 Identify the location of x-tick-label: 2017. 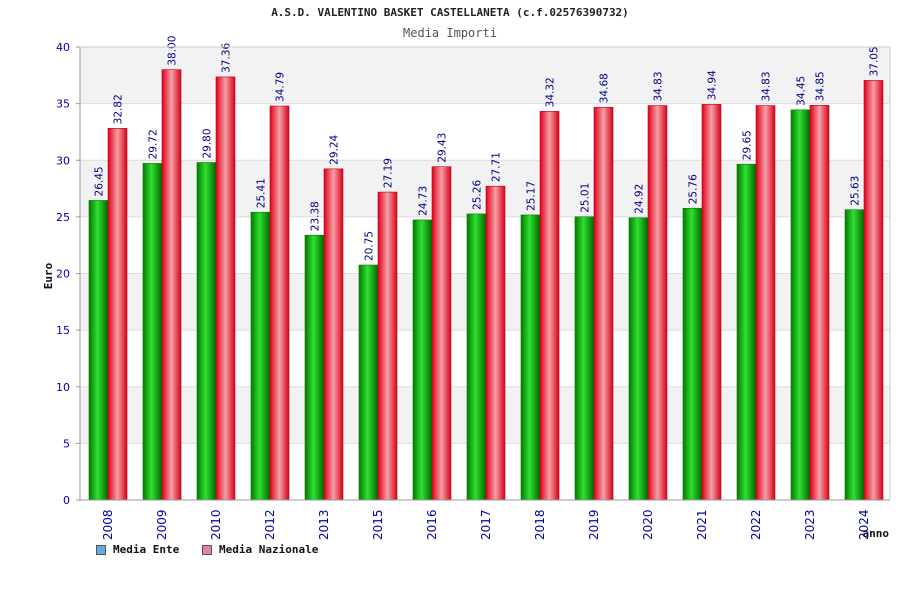
(486, 524).